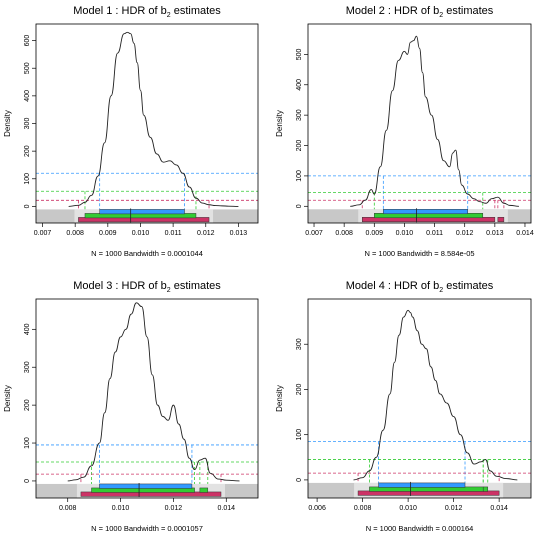 The width and height of the screenshot is (545, 550). I want to click on chart-caption: N = 1000 Bandwidth = 0.0001044, so click(147, 253).